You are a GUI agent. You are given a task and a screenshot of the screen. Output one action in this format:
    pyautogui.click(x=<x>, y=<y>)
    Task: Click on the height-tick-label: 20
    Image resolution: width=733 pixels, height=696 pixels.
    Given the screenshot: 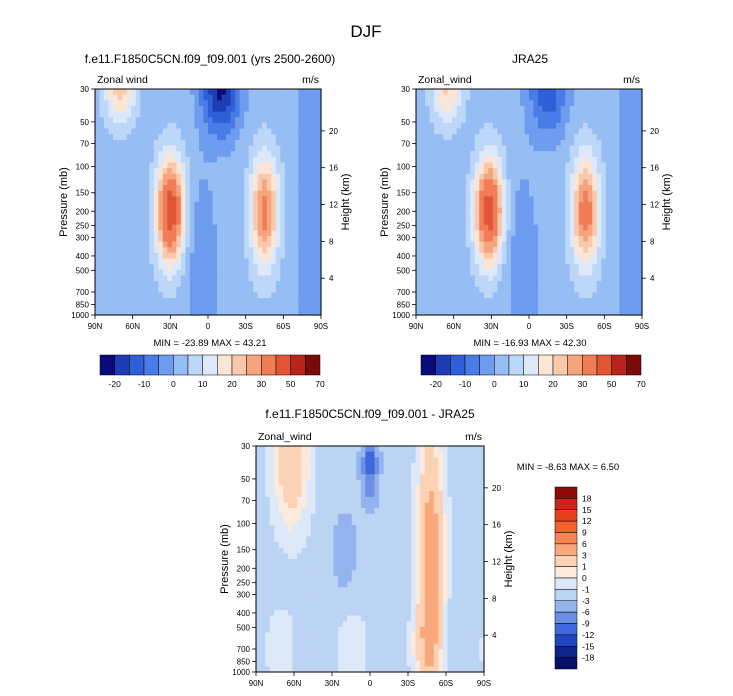 What is the action you would take?
    pyautogui.click(x=333, y=131)
    